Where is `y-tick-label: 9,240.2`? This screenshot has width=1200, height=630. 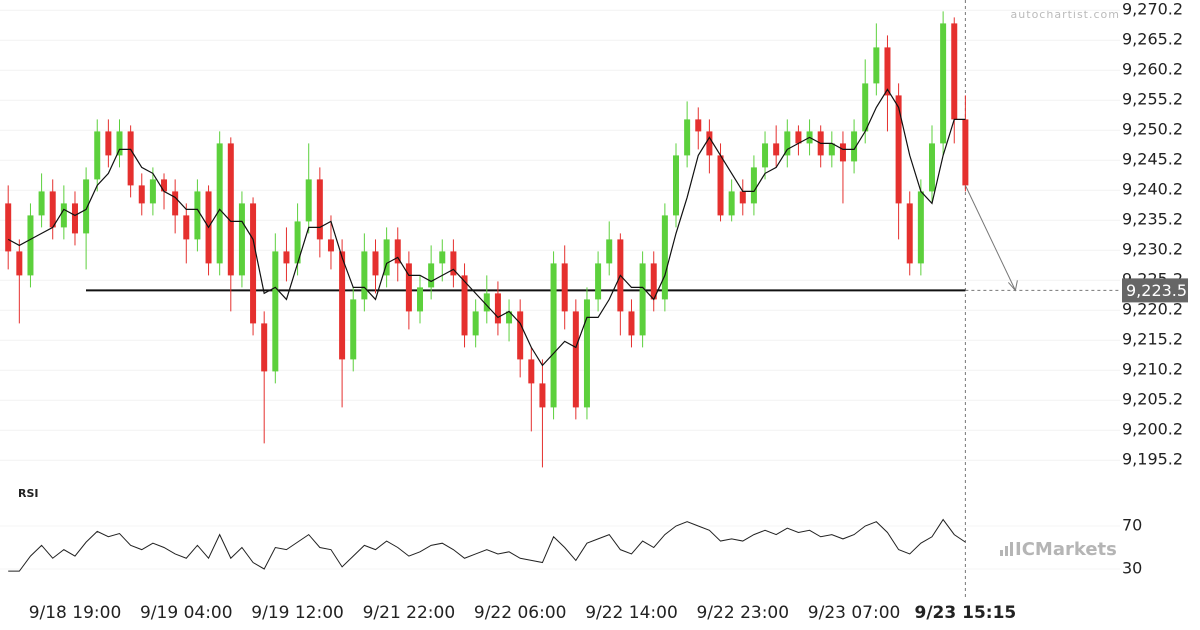
y-tick-label: 9,240.2 is located at coordinates (1152, 189).